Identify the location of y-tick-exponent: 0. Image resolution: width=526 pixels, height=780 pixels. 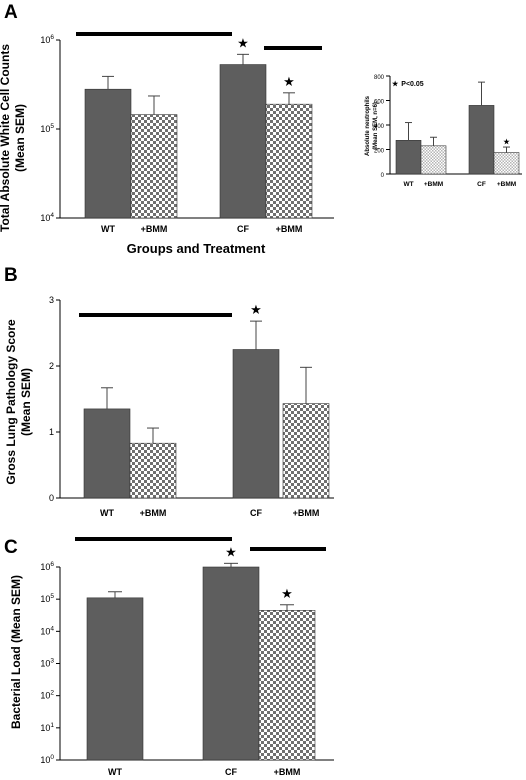
(52, 757).